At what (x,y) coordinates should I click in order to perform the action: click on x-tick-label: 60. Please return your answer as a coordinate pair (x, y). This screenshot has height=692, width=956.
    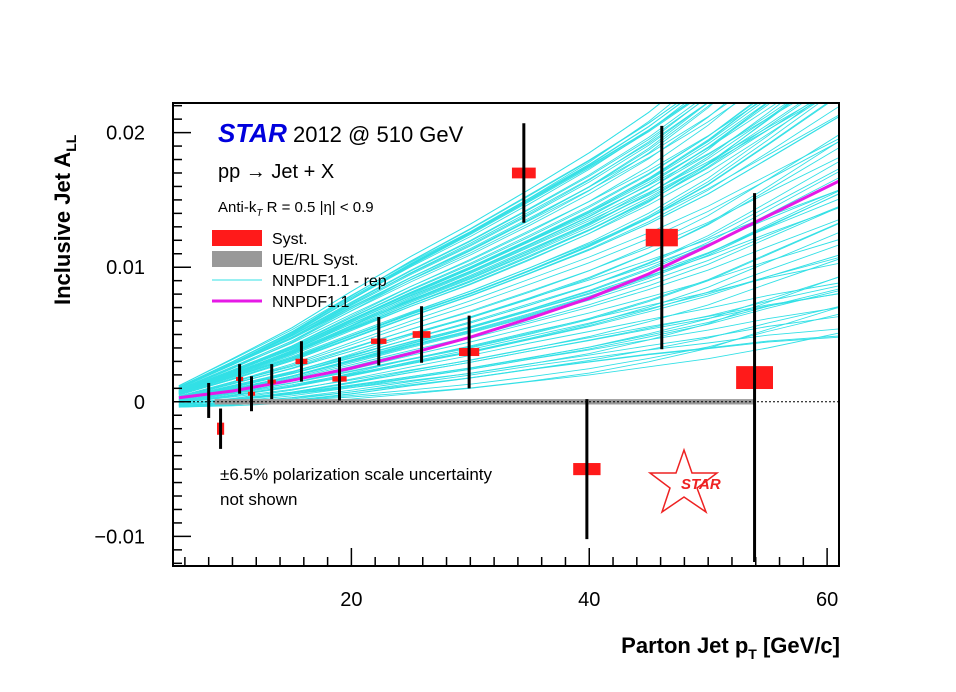
    Looking at the image, I should click on (827, 600).